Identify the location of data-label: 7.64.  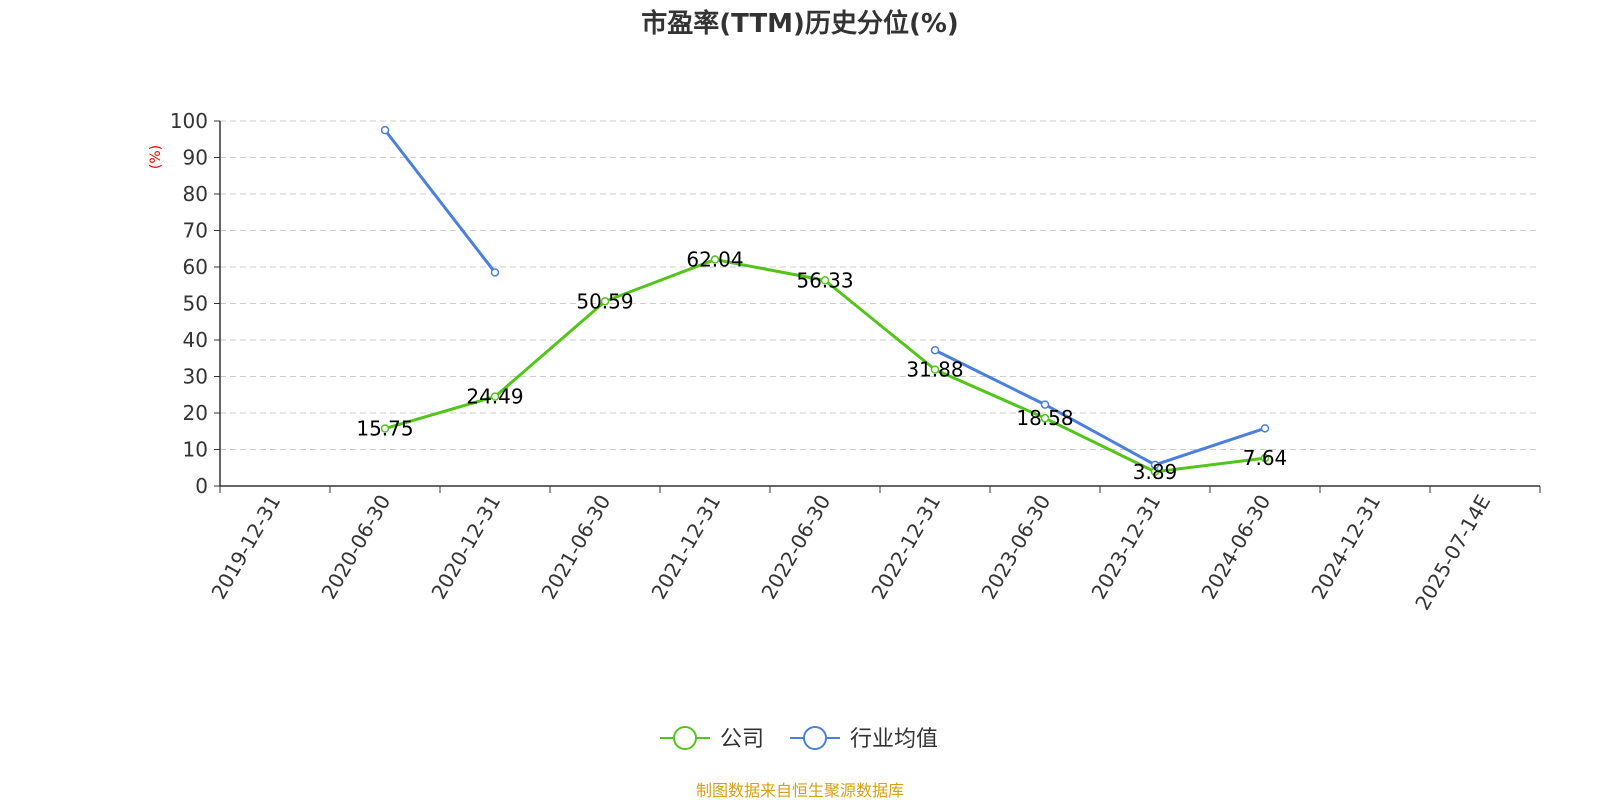
(1265, 458).